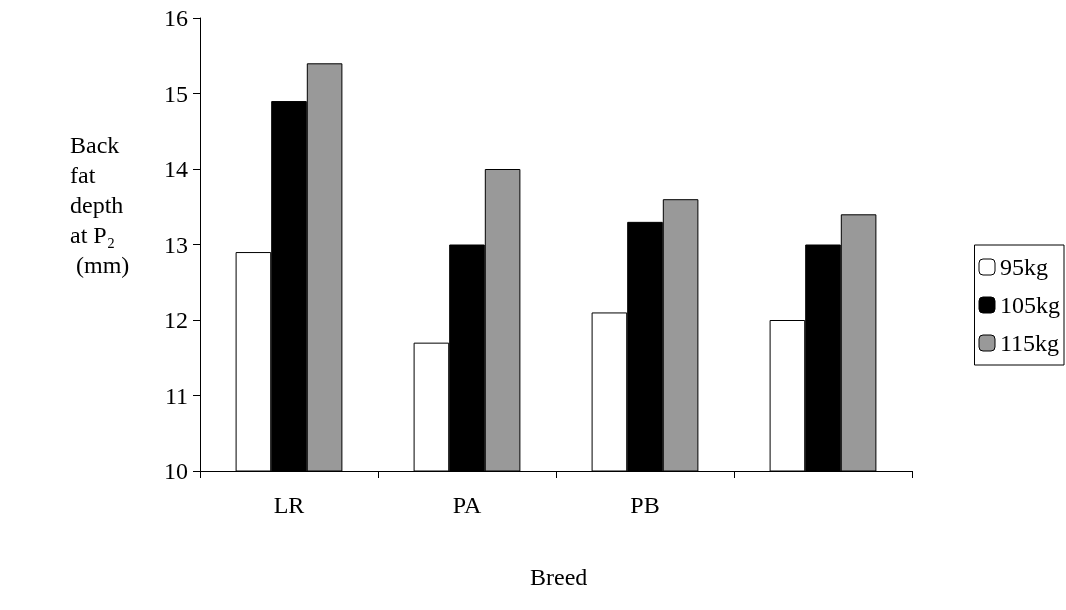 This screenshot has height=610, width=1066. I want to click on y-tick-label: 15, so click(176, 93).